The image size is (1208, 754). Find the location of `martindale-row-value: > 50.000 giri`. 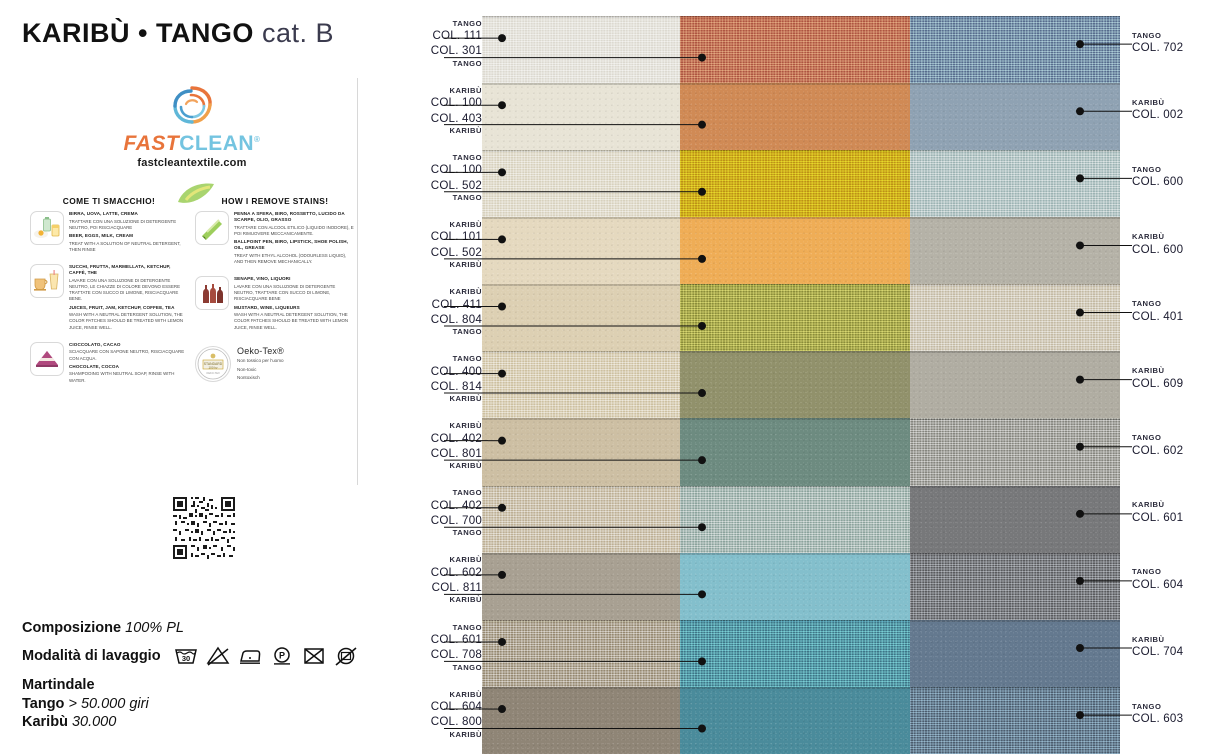

martindale-row-value: > 50.000 giri is located at coordinates (108, 703).